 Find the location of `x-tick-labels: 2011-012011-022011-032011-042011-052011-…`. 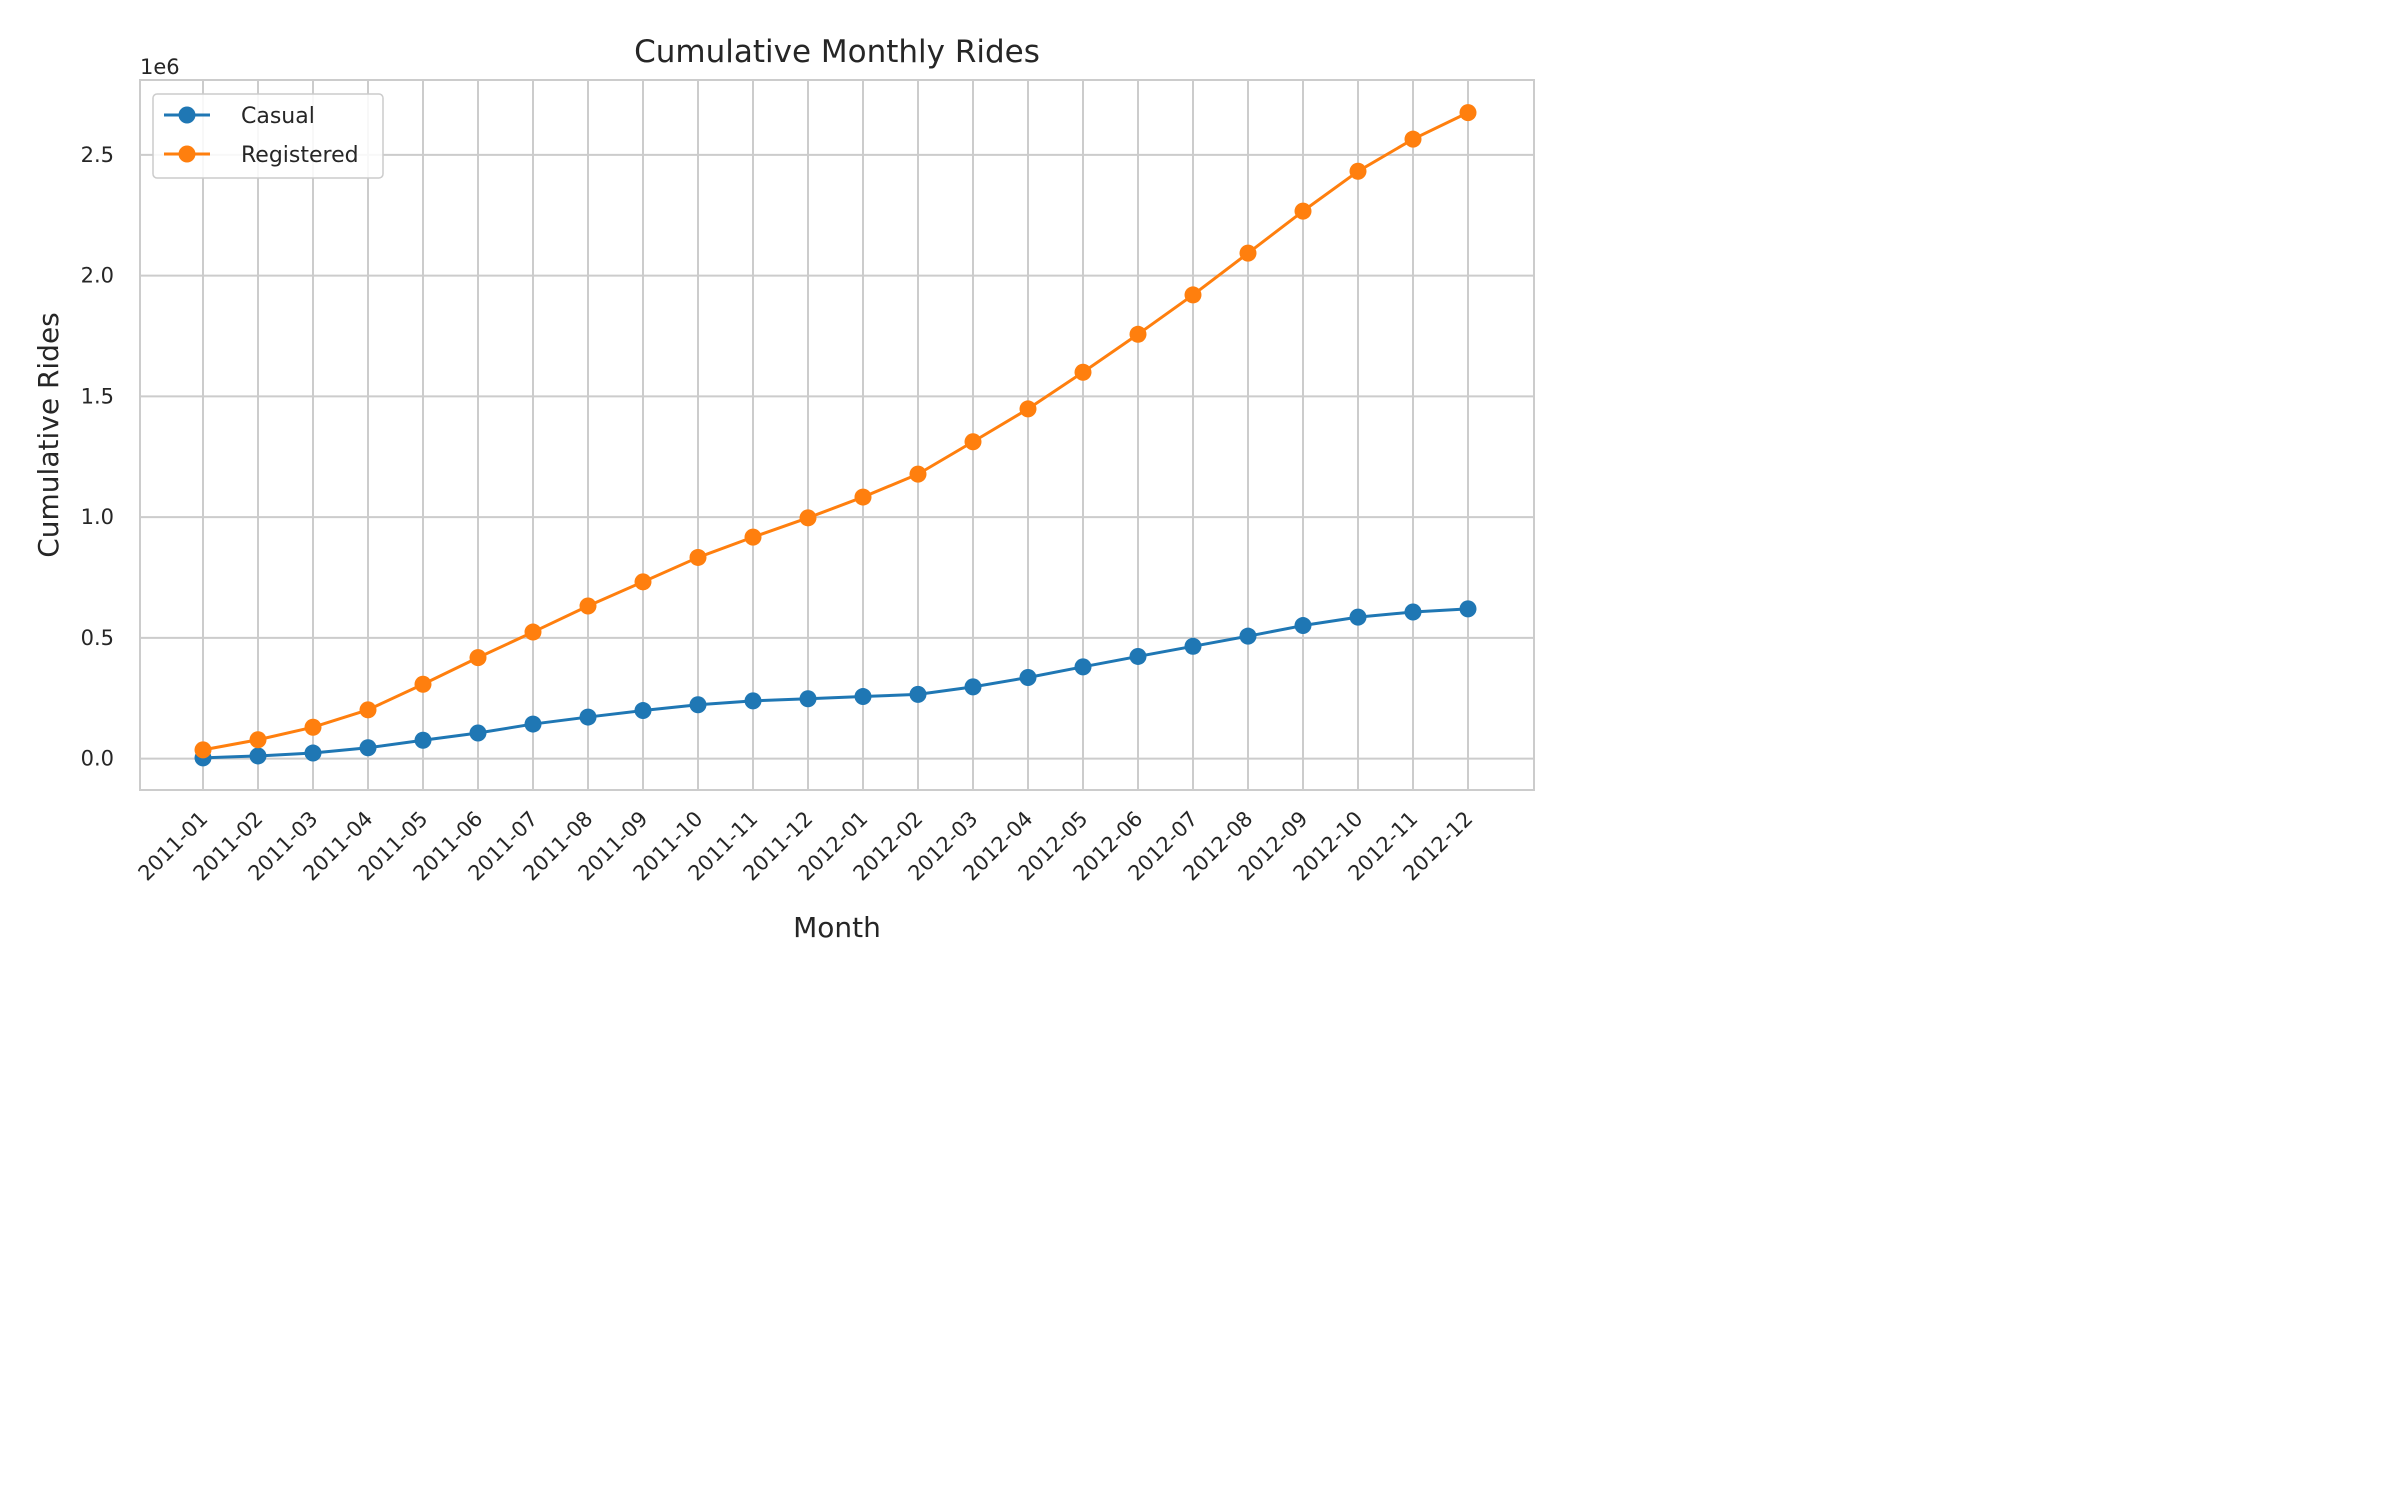

x-tick-labels: 2011-012011-022011-032011-042011-052011-… is located at coordinates (806, 846).